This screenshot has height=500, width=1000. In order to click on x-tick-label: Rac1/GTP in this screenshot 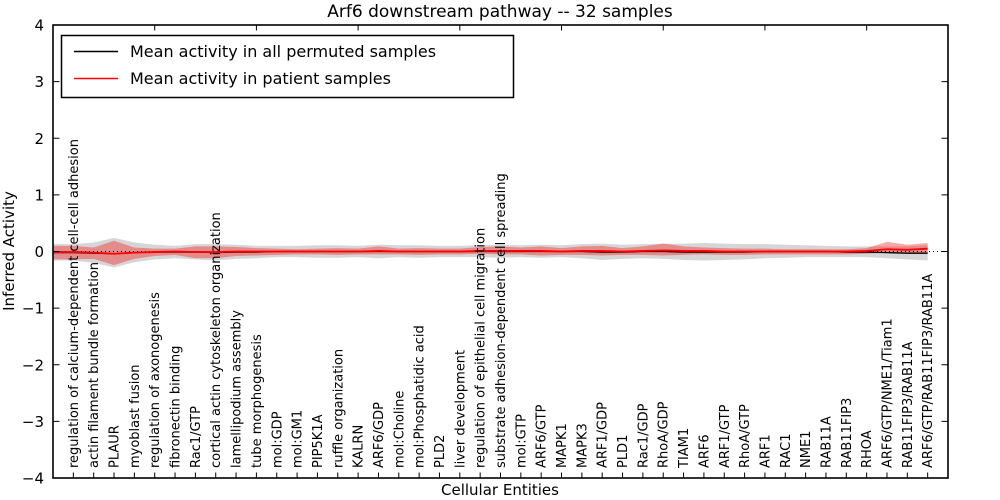, I will do `click(196, 437)`.